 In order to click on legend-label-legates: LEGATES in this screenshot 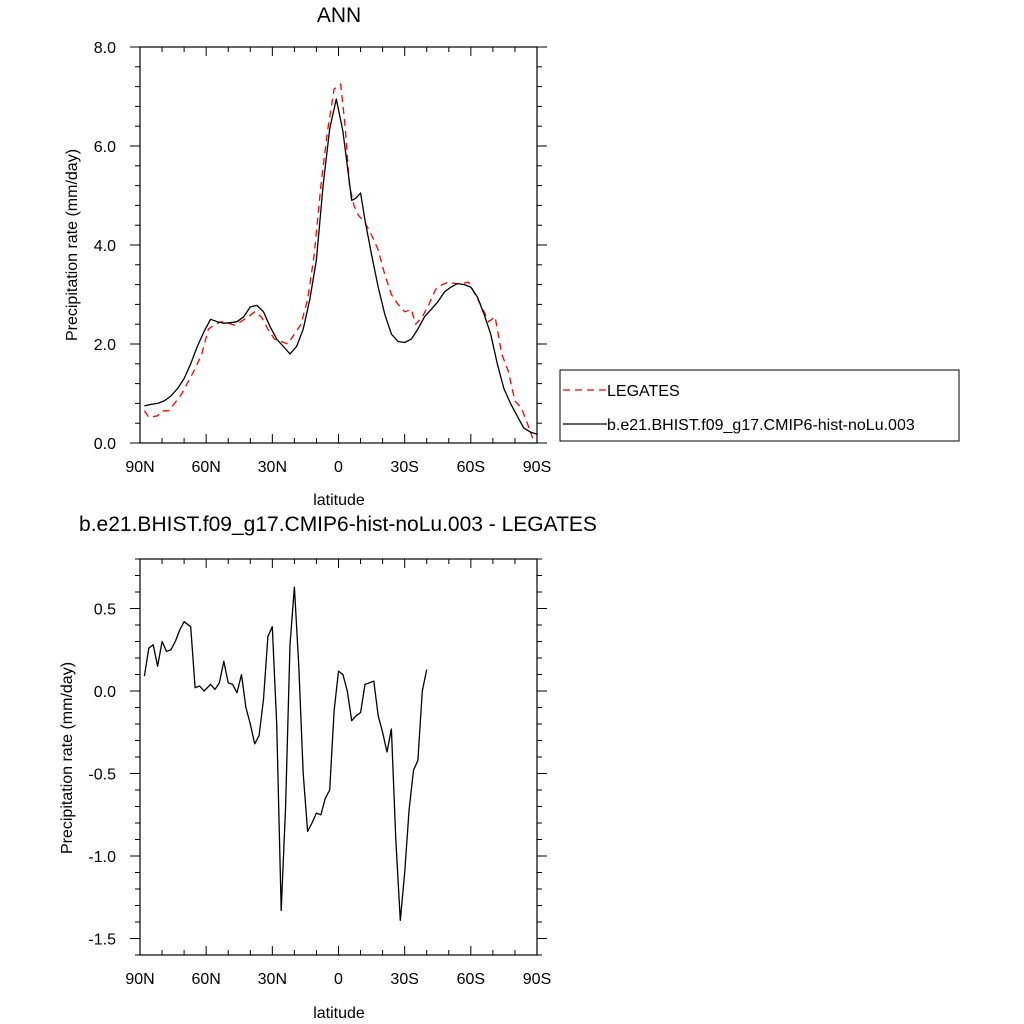, I will do `click(643, 391)`.